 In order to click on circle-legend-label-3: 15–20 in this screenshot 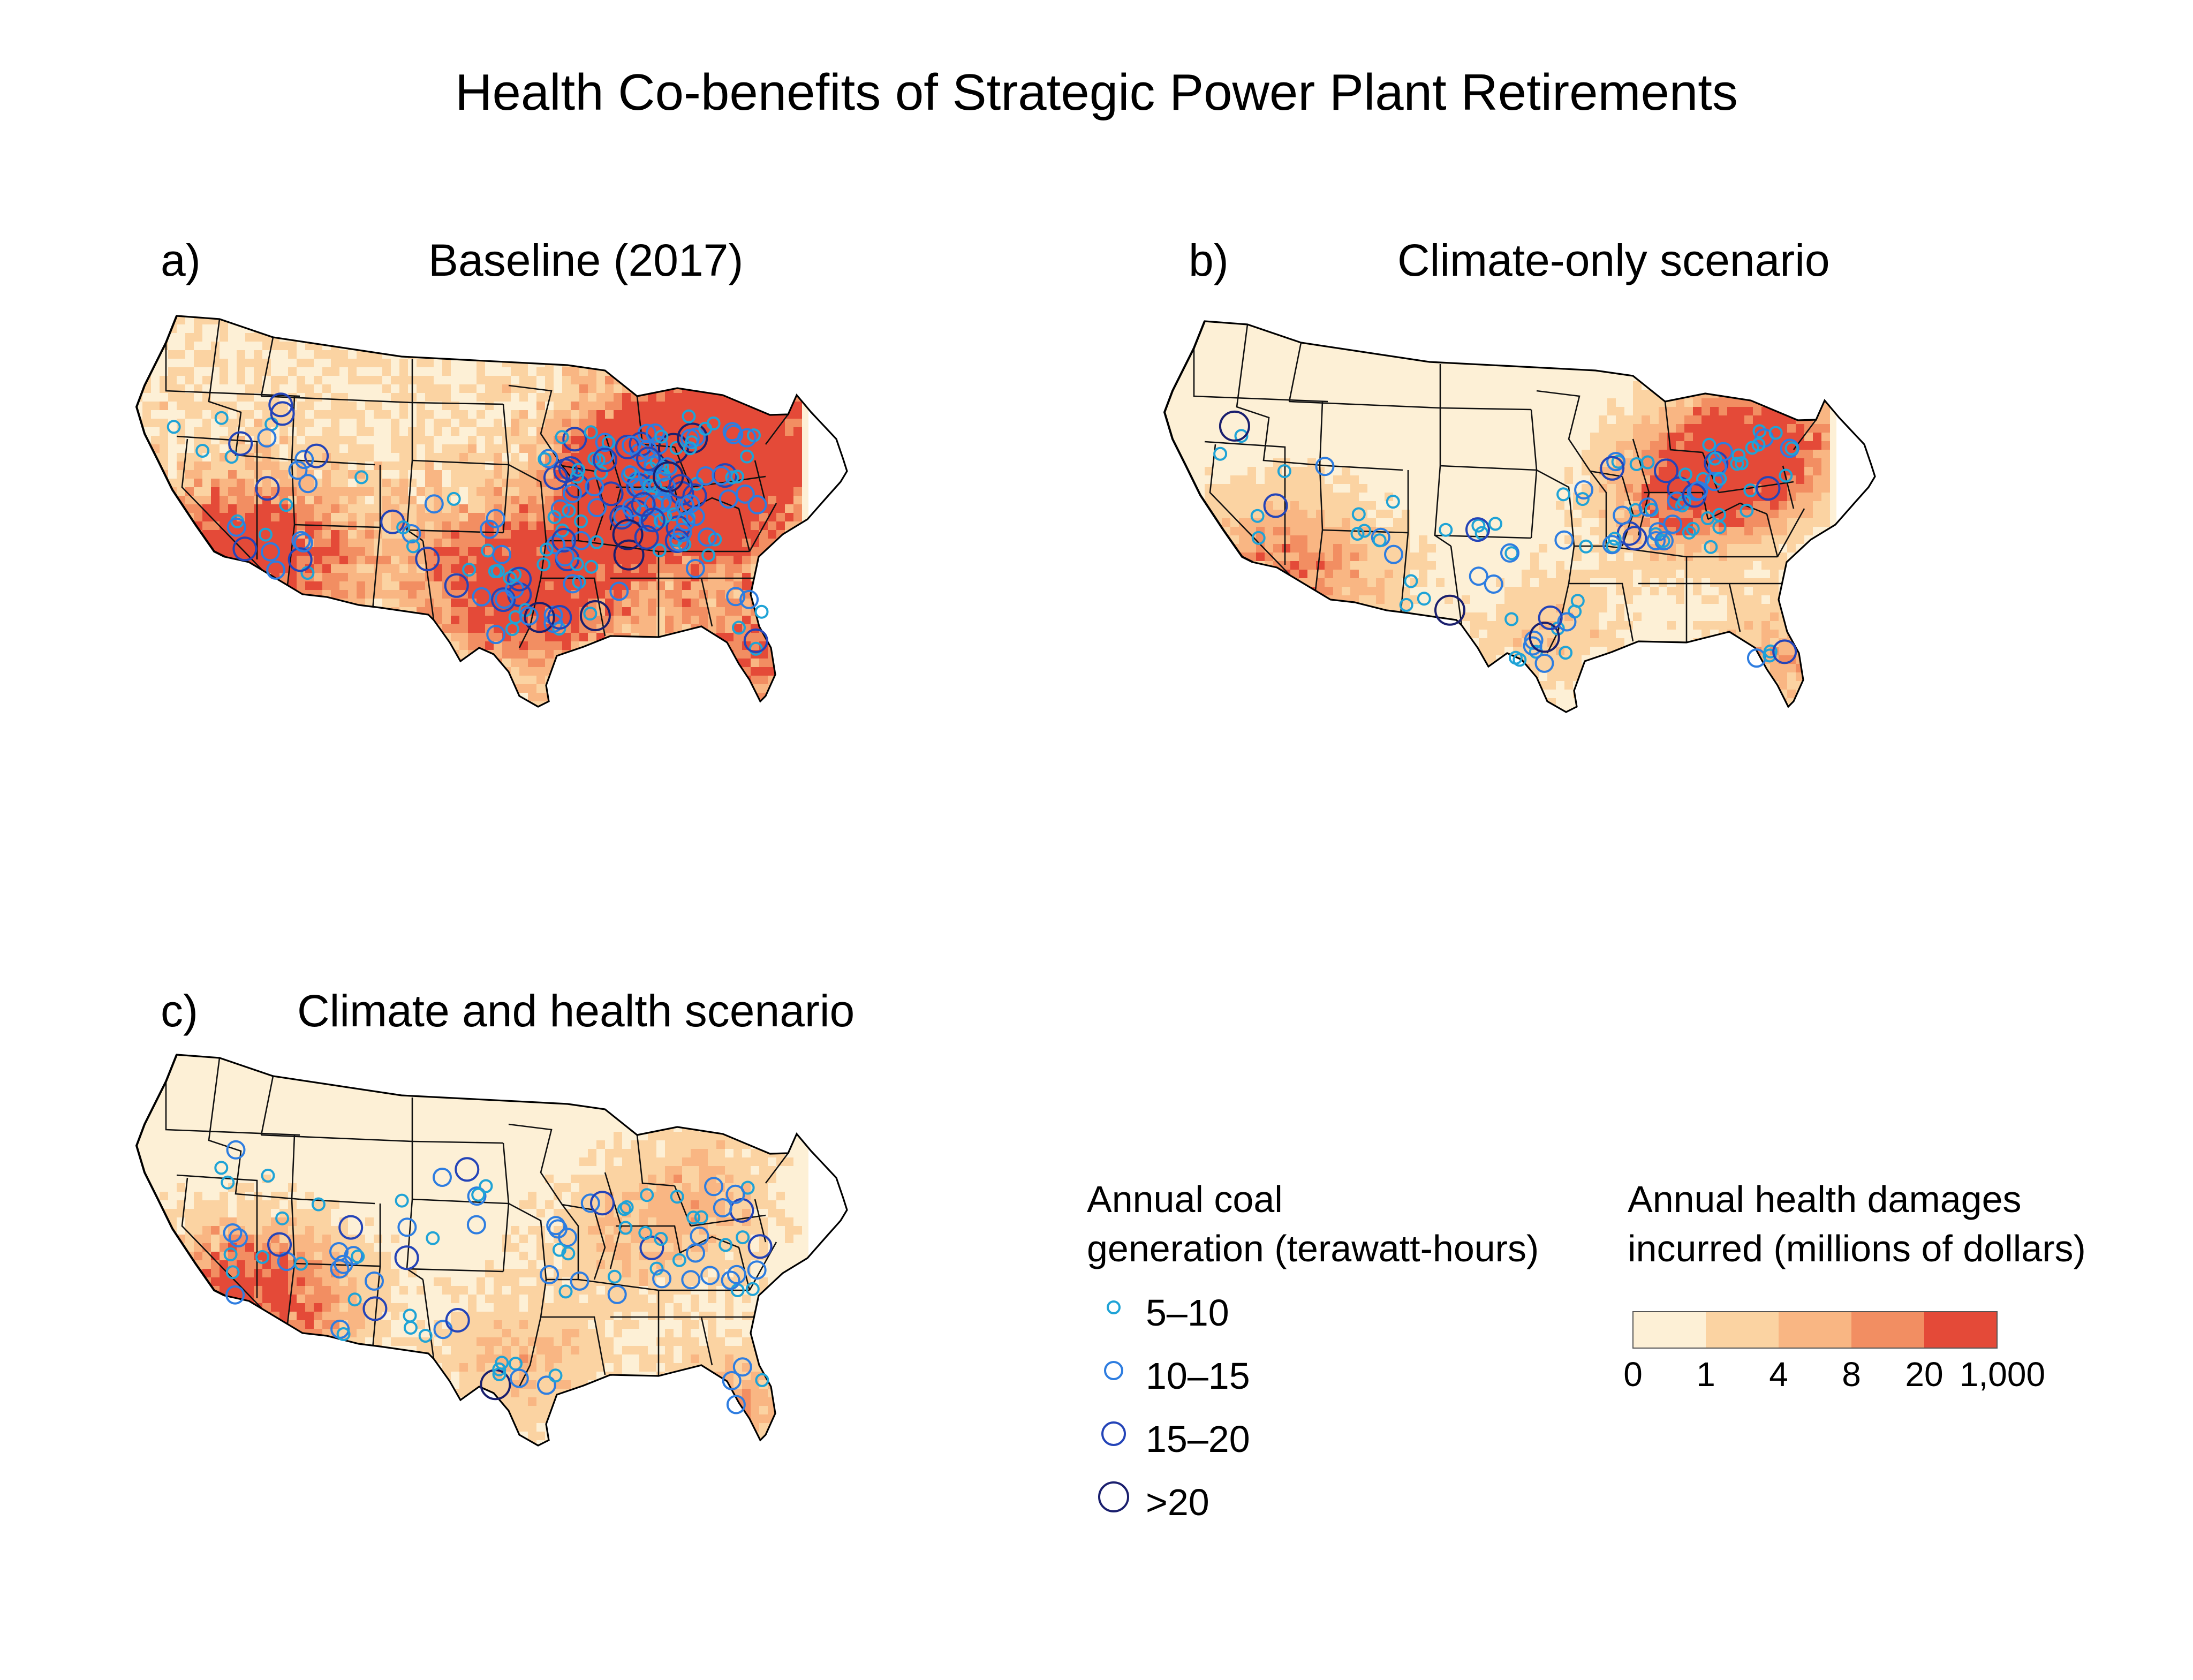, I will do `click(1198, 1439)`.